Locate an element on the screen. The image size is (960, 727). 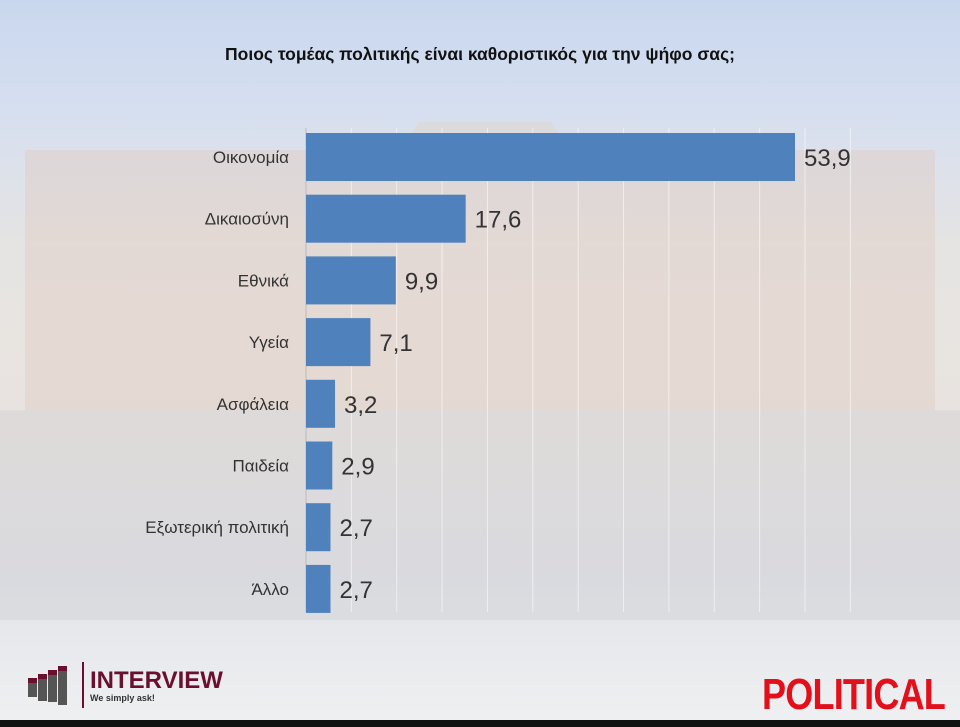
value-label: 17,6 is located at coordinates (498, 220).